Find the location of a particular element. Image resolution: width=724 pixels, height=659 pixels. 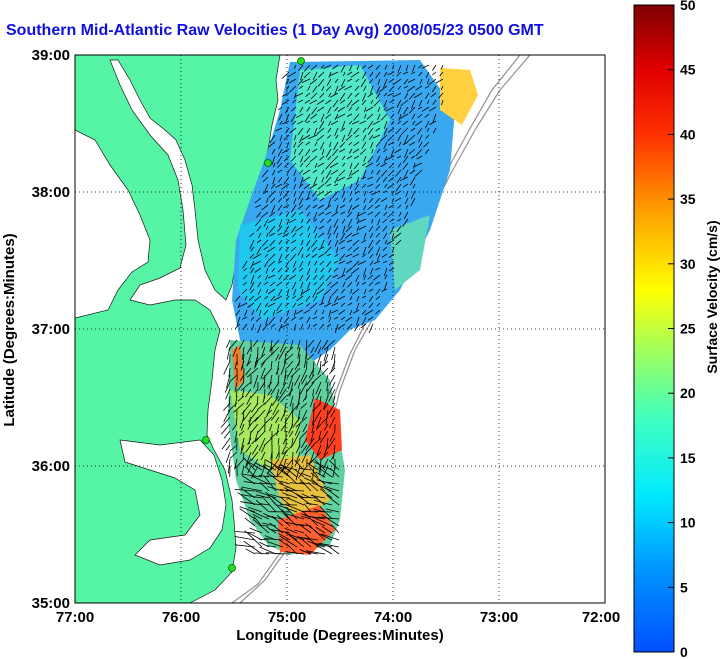

colorbar-tick-label: 0 is located at coordinates (684, 651).